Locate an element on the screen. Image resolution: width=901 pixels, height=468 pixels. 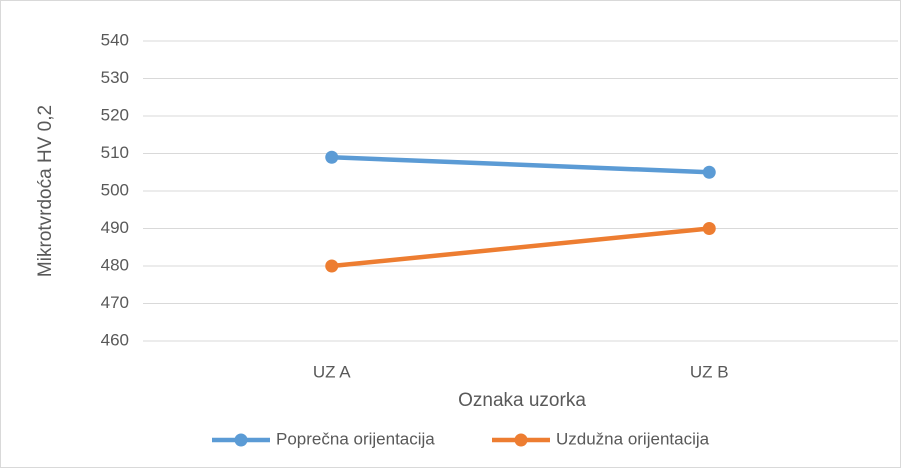
x-tick-label: UZ B is located at coordinates (709, 371).